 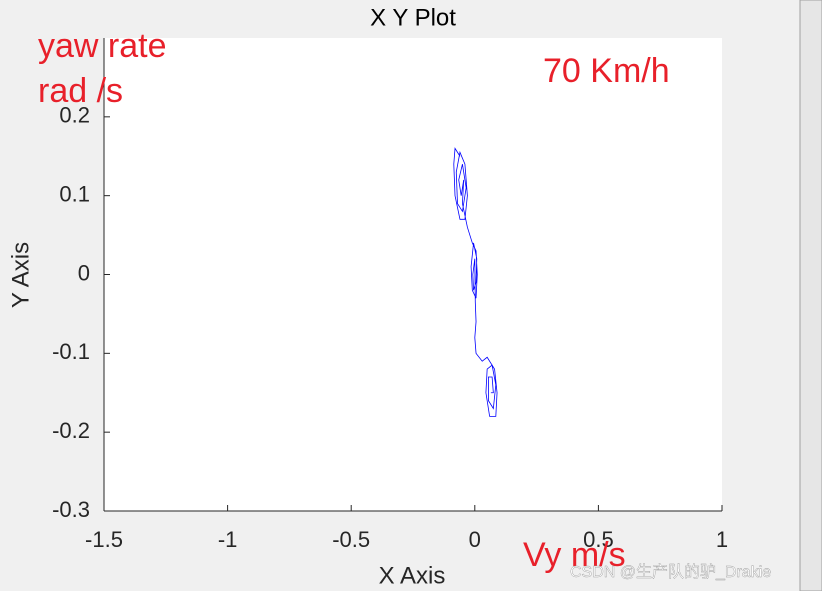 What do you see at coordinates (74, 115) in the screenshot?
I see `y-tick-label: 0.2` at bounding box center [74, 115].